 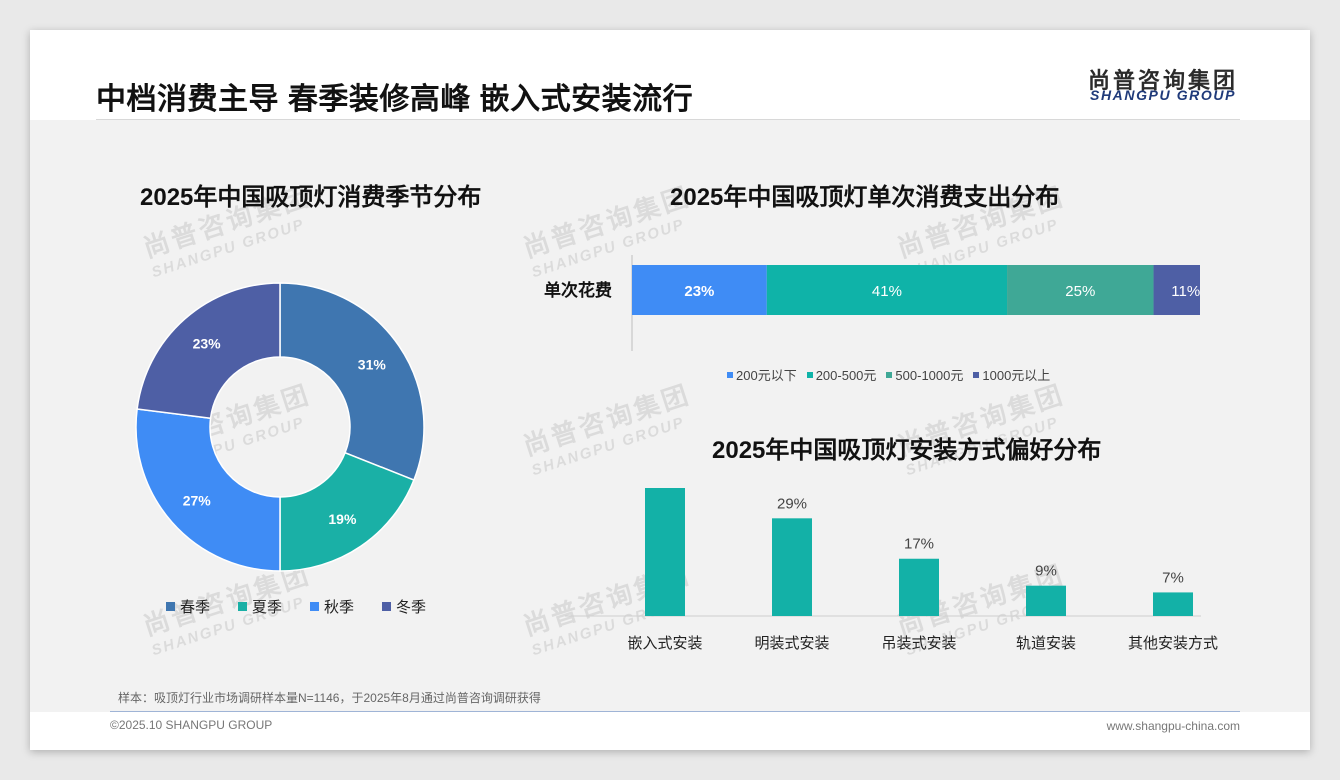 What do you see at coordinates (191, 725) in the screenshot?
I see `copyright: ©2025.10 SHANGPU GROUP` at bounding box center [191, 725].